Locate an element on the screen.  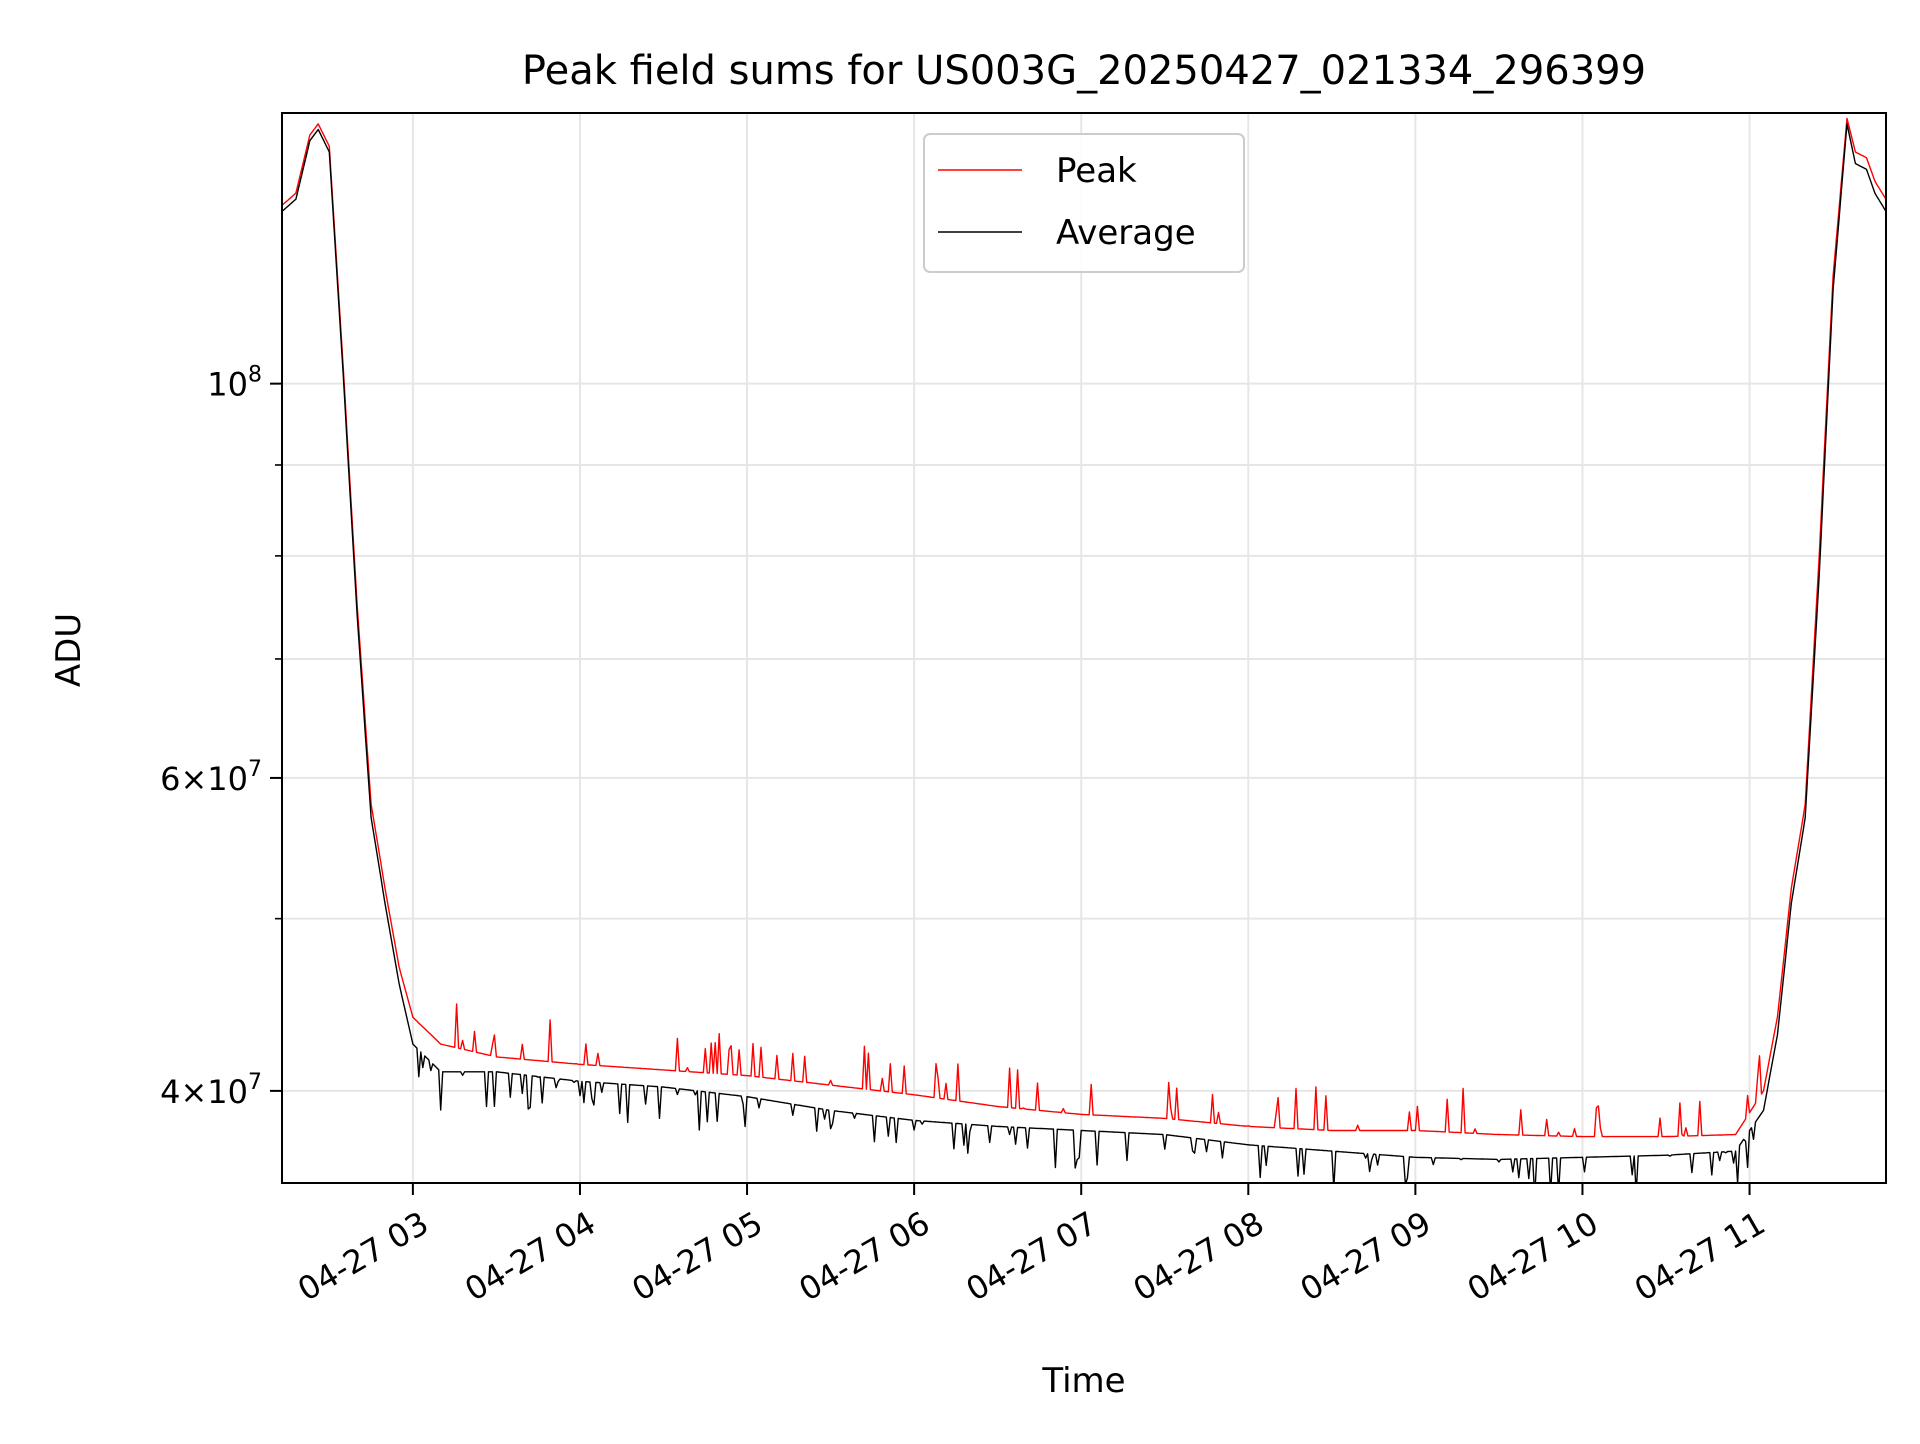
legend-label-average: Average is located at coordinates (1126, 233).